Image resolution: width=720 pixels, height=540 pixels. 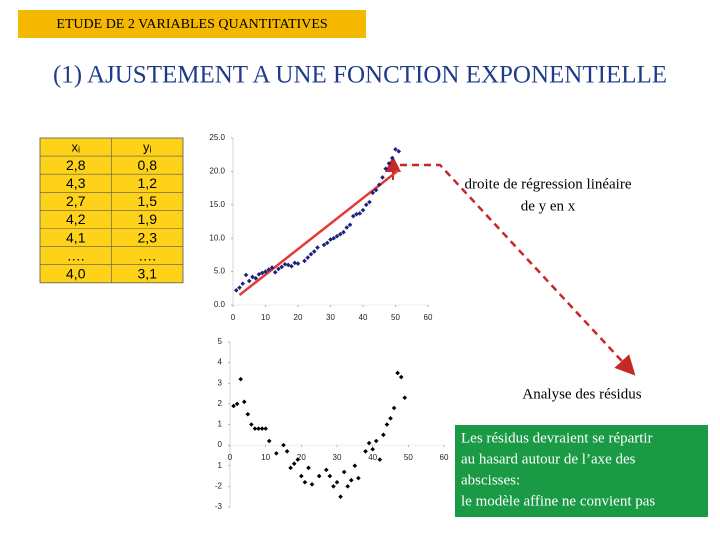 I want to click on table-cell: 1,5, so click(x=148, y=201).